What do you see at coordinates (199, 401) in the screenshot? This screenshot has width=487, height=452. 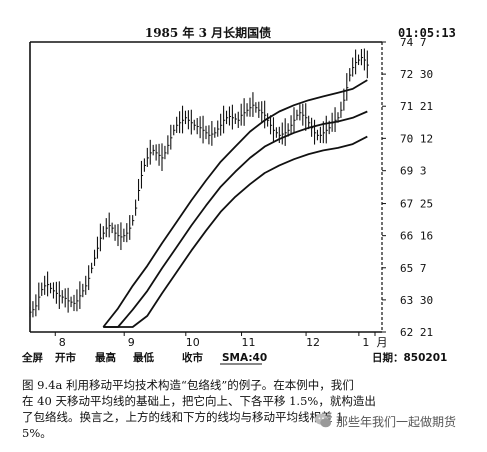 I see `caption-line-2: 在 40 天移动平均线的基础上，把它向上、下各平移 1.5%，就构造出` at bounding box center [199, 401].